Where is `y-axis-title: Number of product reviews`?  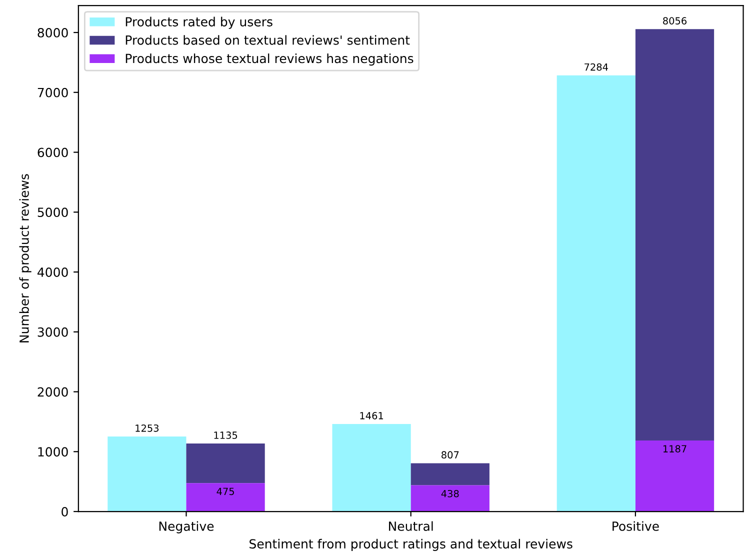
y-axis-title: Number of product reviews is located at coordinates (25, 258).